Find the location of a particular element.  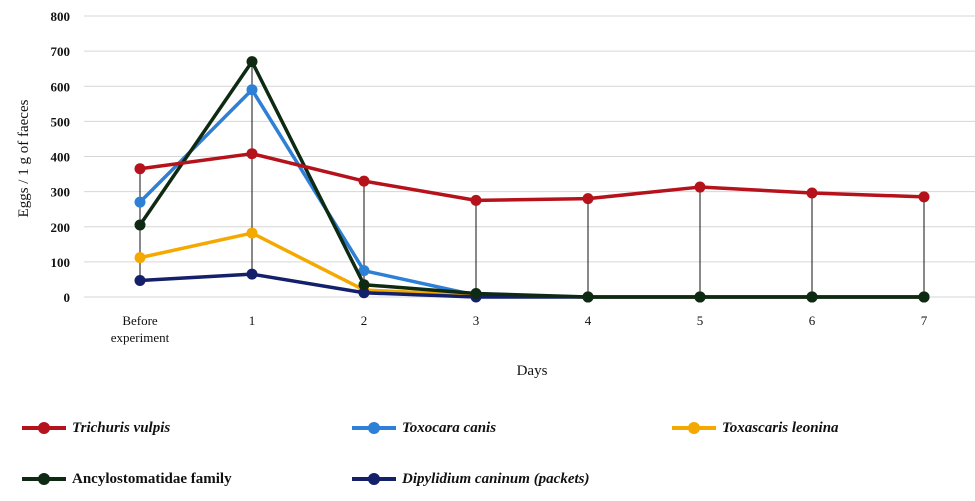

x-tick-label: 4 is located at coordinates (588, 320).